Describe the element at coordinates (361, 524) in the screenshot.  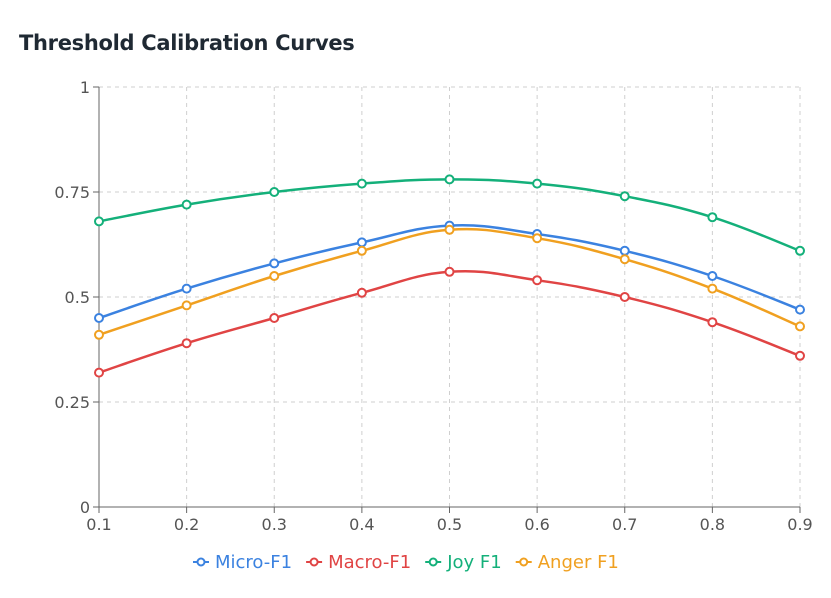
I see `x-tick-label: 0.4` at that location.